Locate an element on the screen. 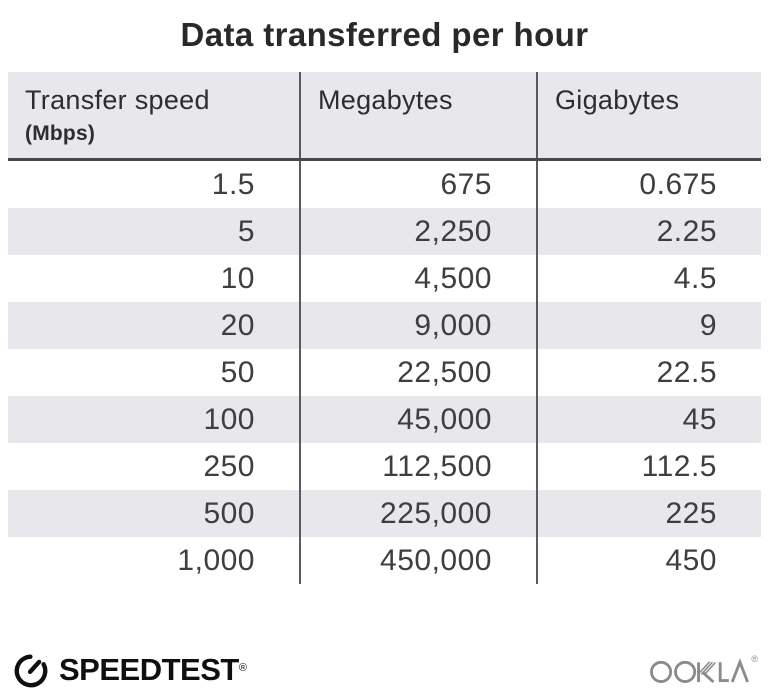 Image resolution: width=769 pixels, height=698 pixels. cell-megabytes: 9,000 is located at coordinates (419, 325).